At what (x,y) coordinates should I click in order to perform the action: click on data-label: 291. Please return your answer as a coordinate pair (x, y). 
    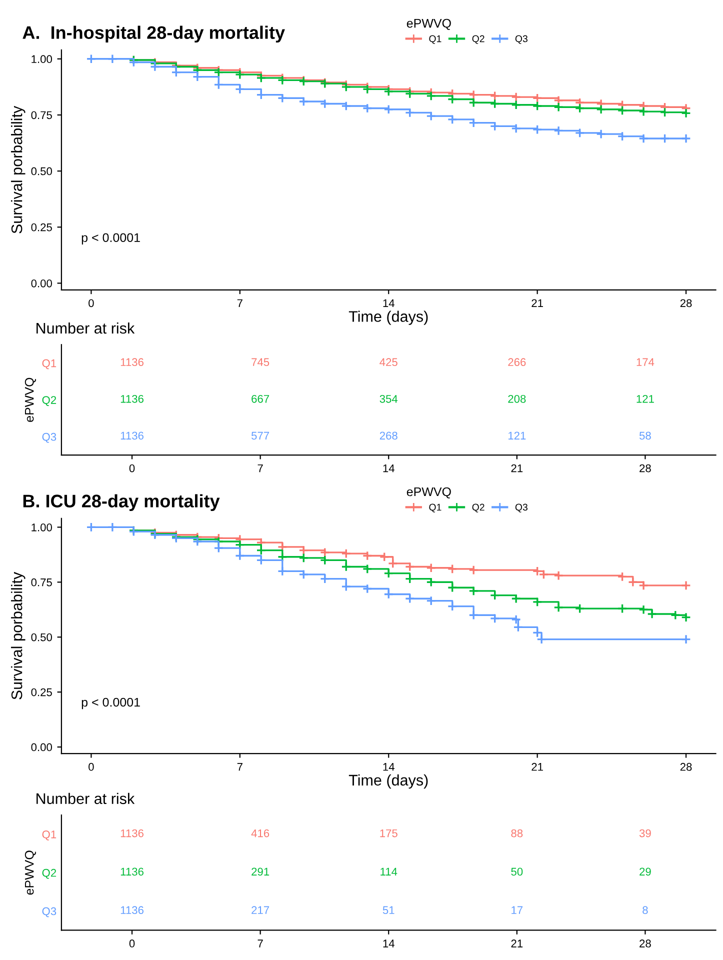
    Looking at the image, I should click on (261, 872).